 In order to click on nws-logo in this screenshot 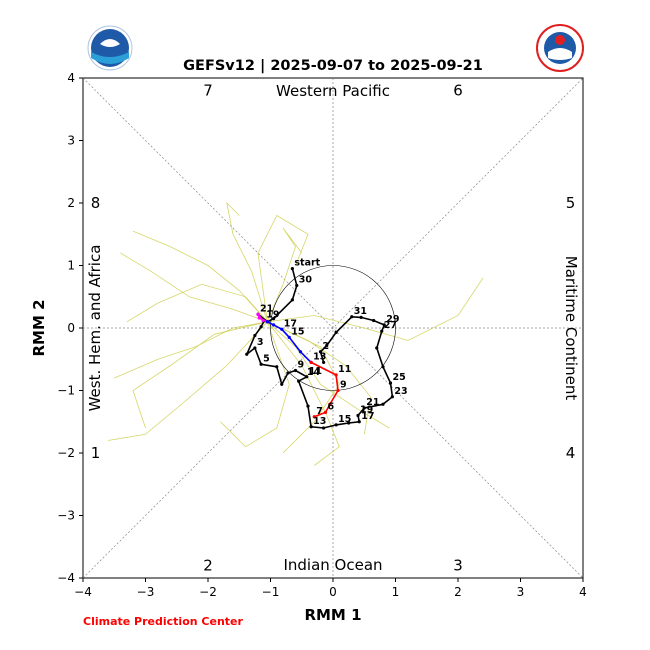, I will do `click(560, 48)`.